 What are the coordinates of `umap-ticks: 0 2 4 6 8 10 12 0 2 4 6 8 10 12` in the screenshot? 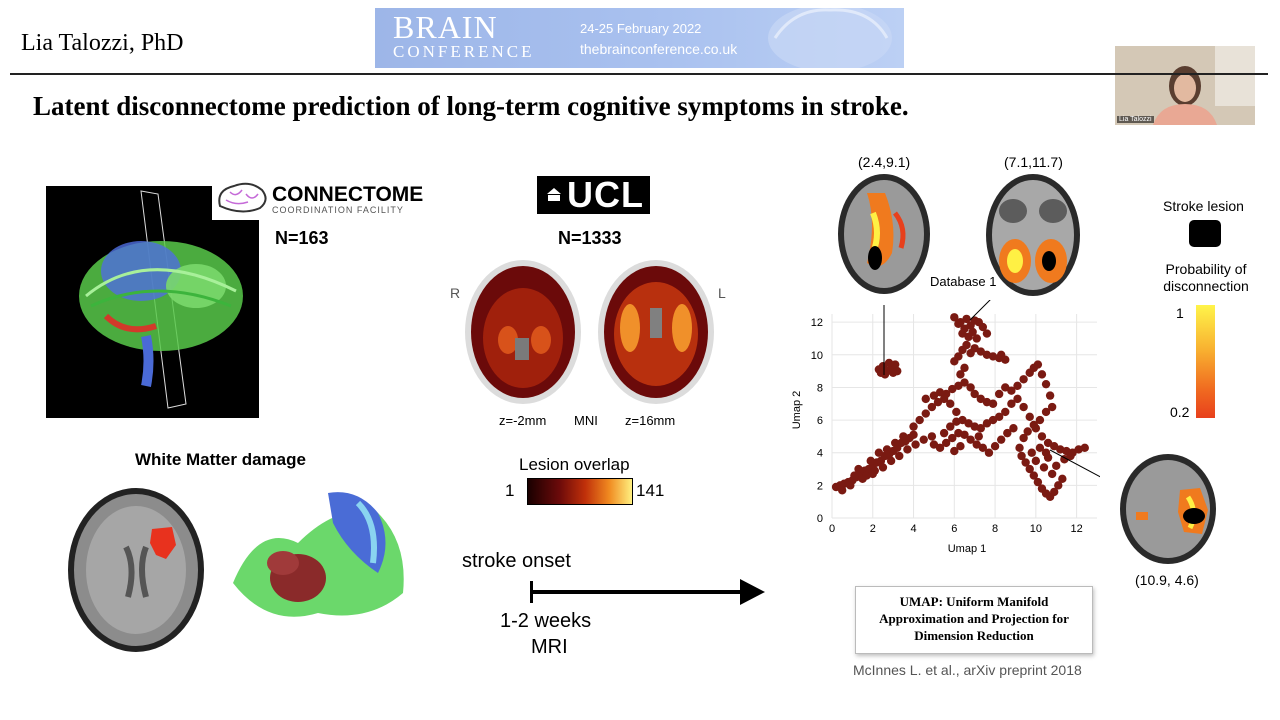 It's located at (947, 426).